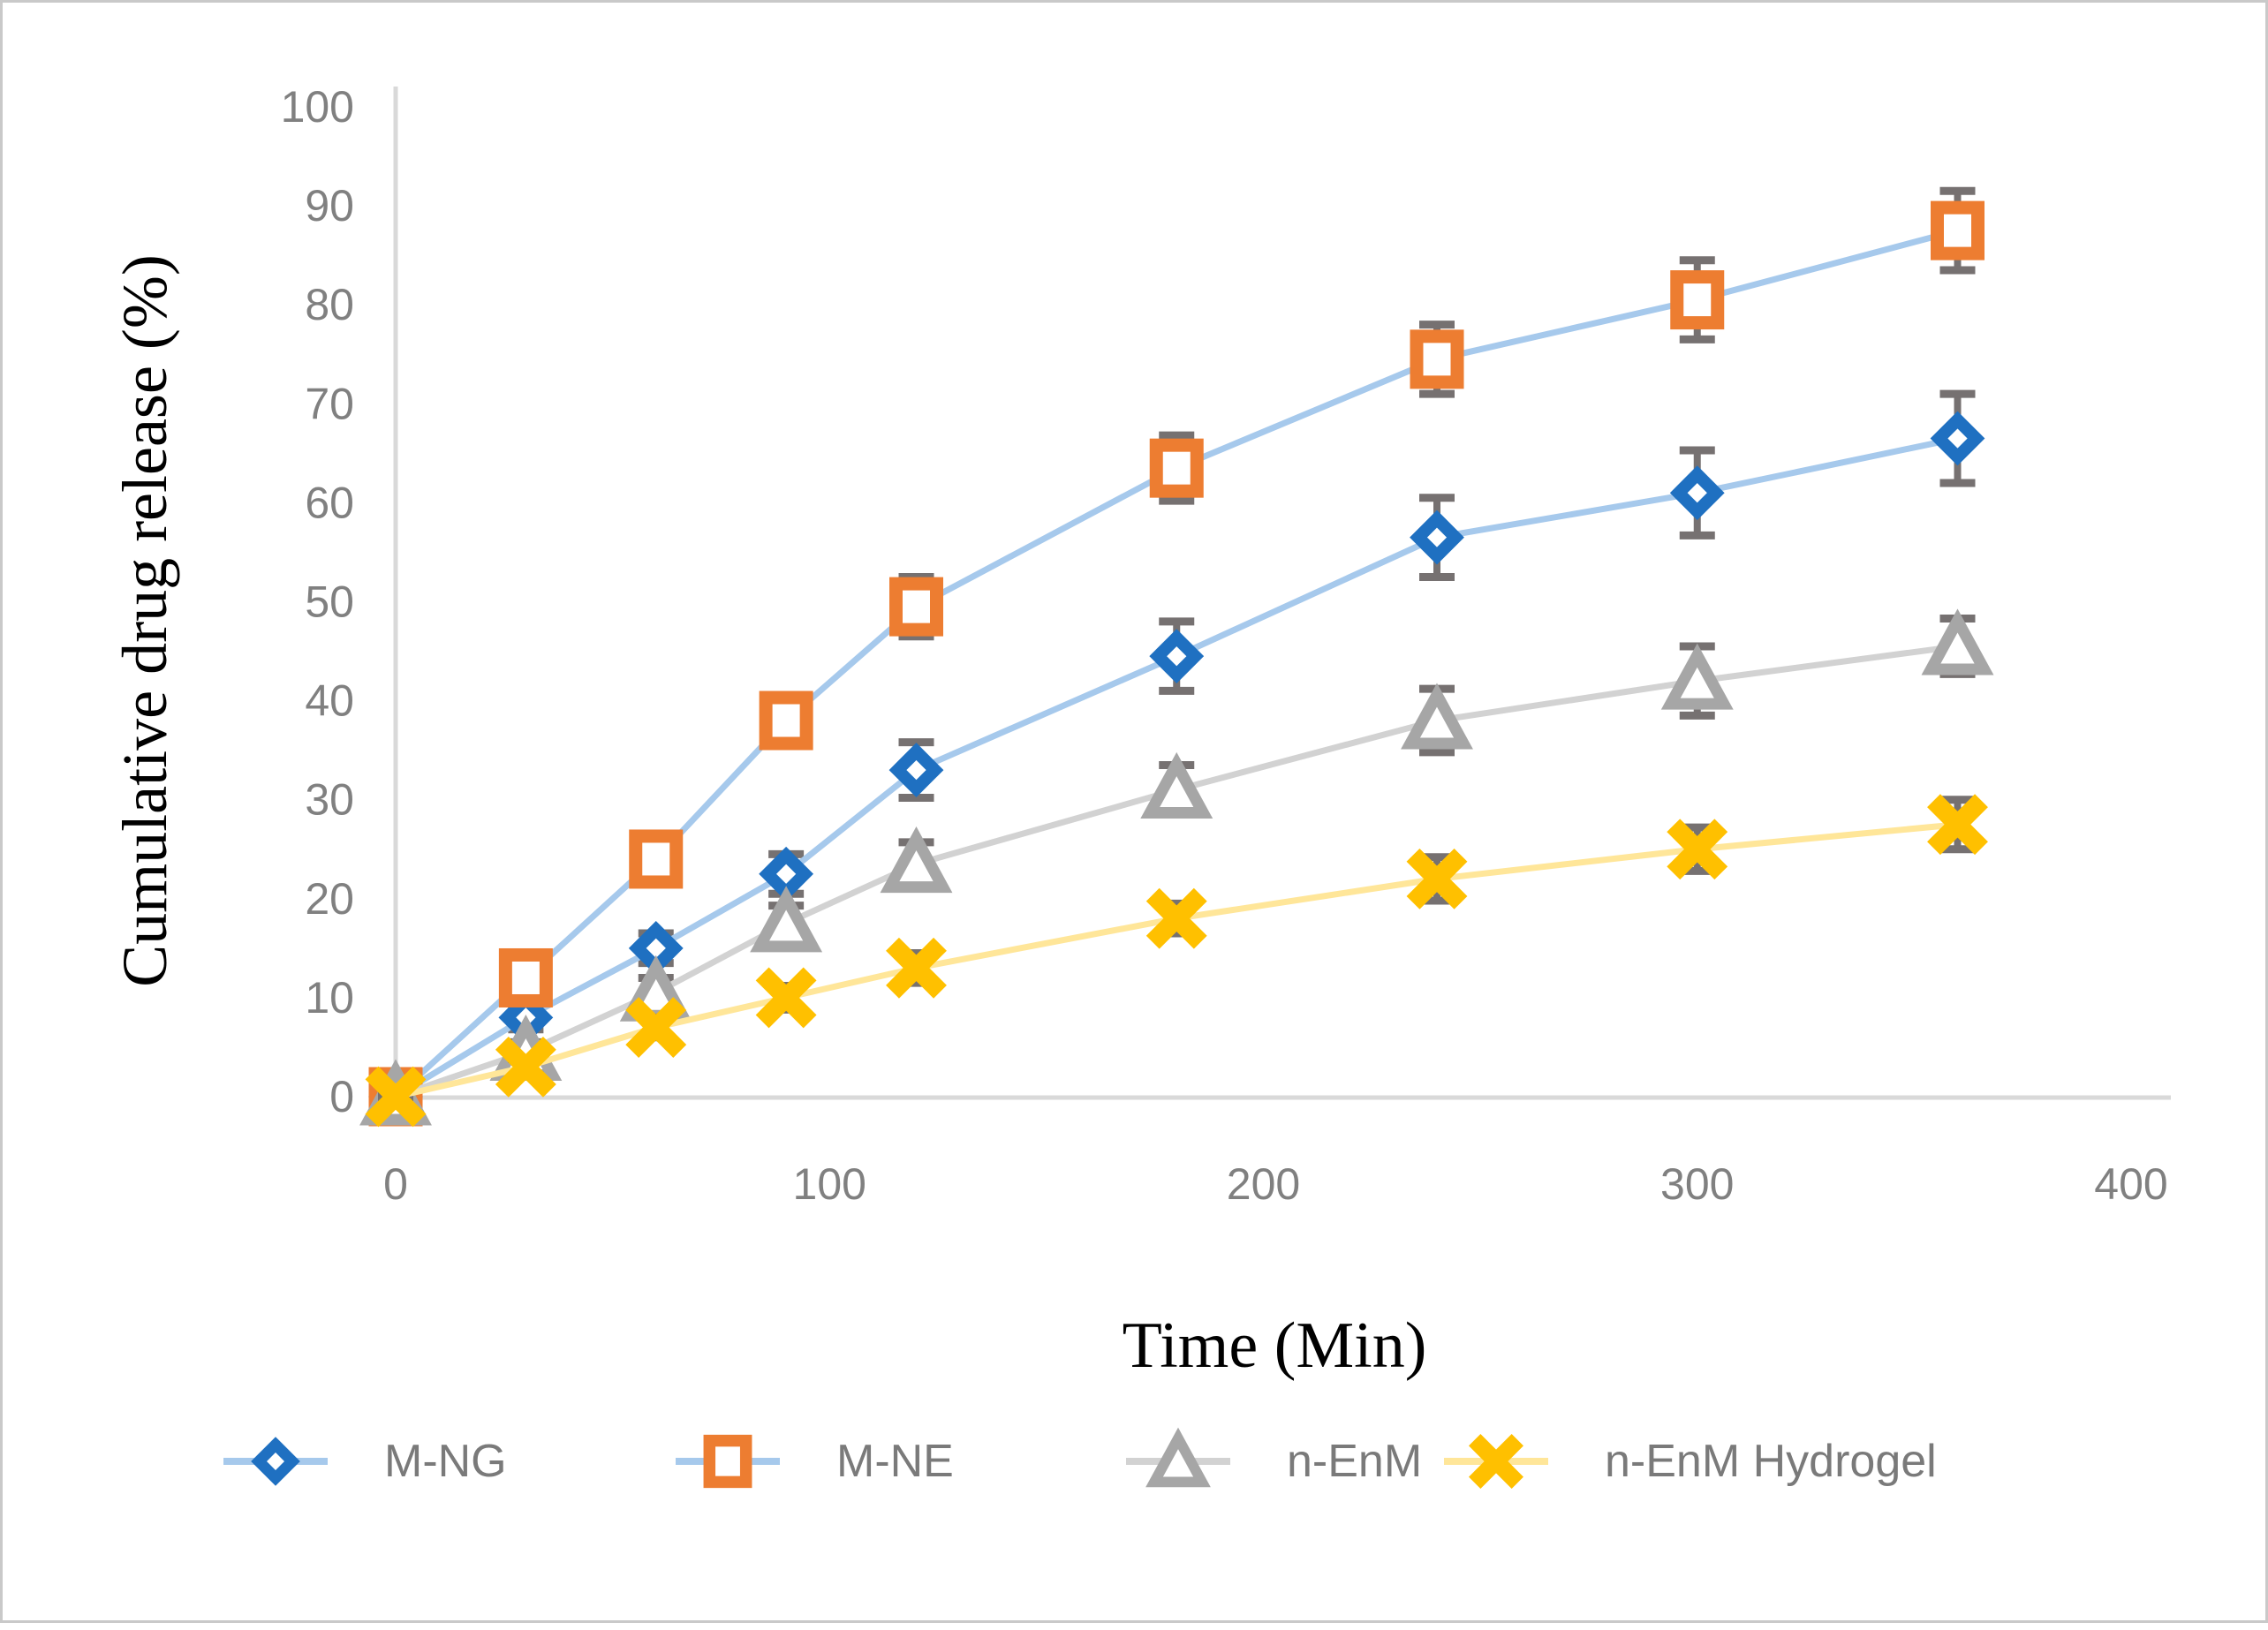  What do you see at coordinates (365, 1461) in the screenshot?
I see `legend-item-m-ng: M-NG` at bounding box center [365, 1461].